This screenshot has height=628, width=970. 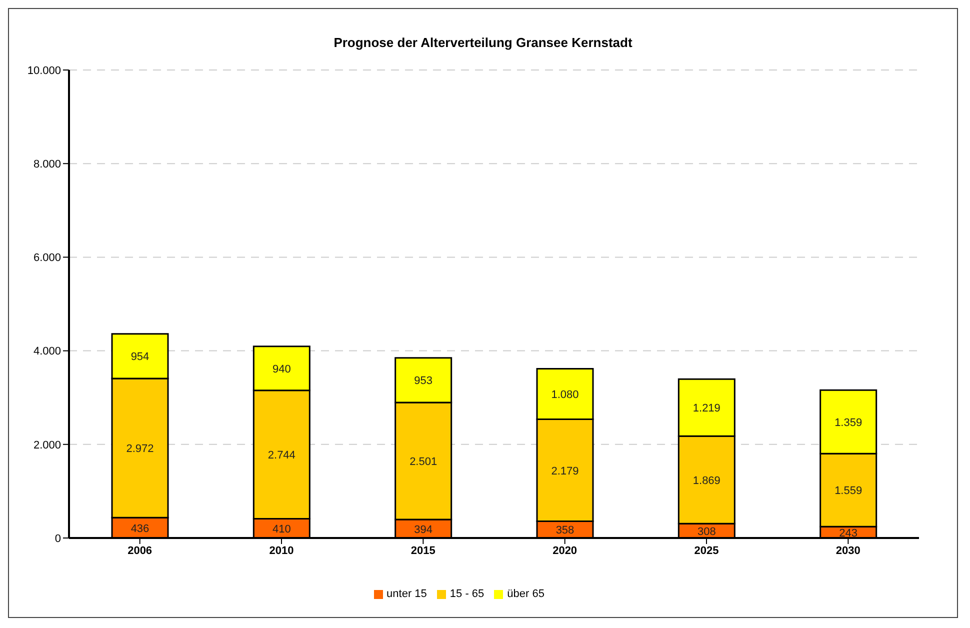 What do you see at coordinates (706, 532) in the screenshot?
I see `data-label: 308` at bounding box center [706, 532].